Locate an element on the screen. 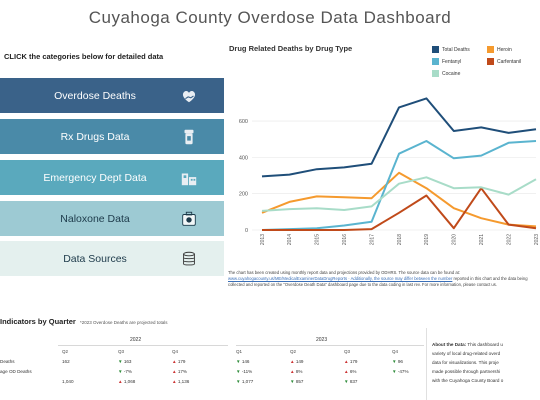 The width and height of the screenshot is (540, 400). naloxone-kit-icon is located at coordinates (189, 218).